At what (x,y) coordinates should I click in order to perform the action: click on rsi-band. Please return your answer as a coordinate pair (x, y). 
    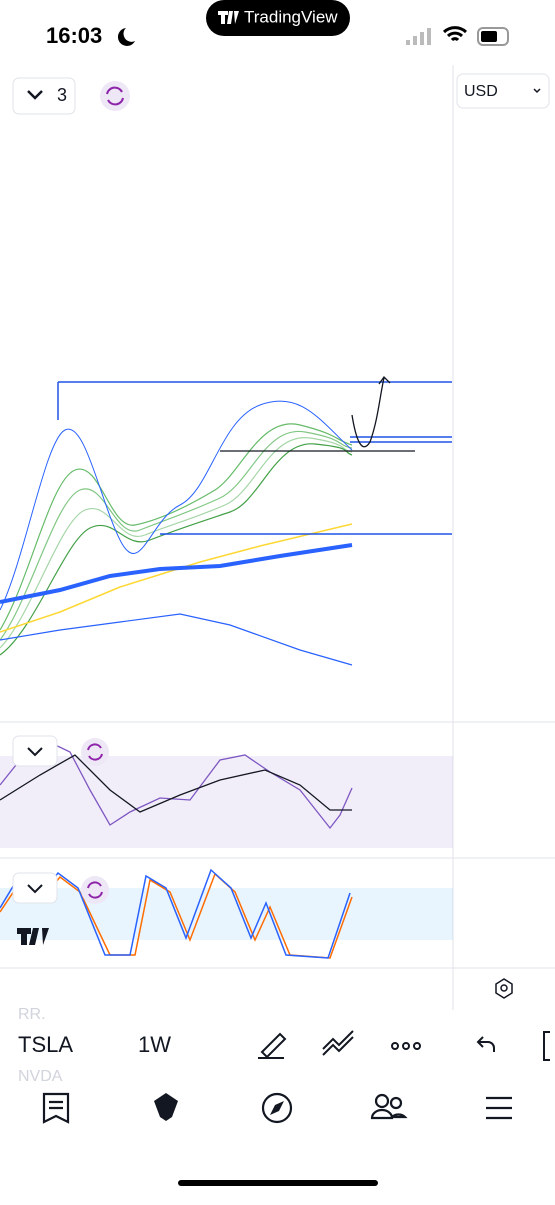
    Looking at the image, I should click on (226, 802).